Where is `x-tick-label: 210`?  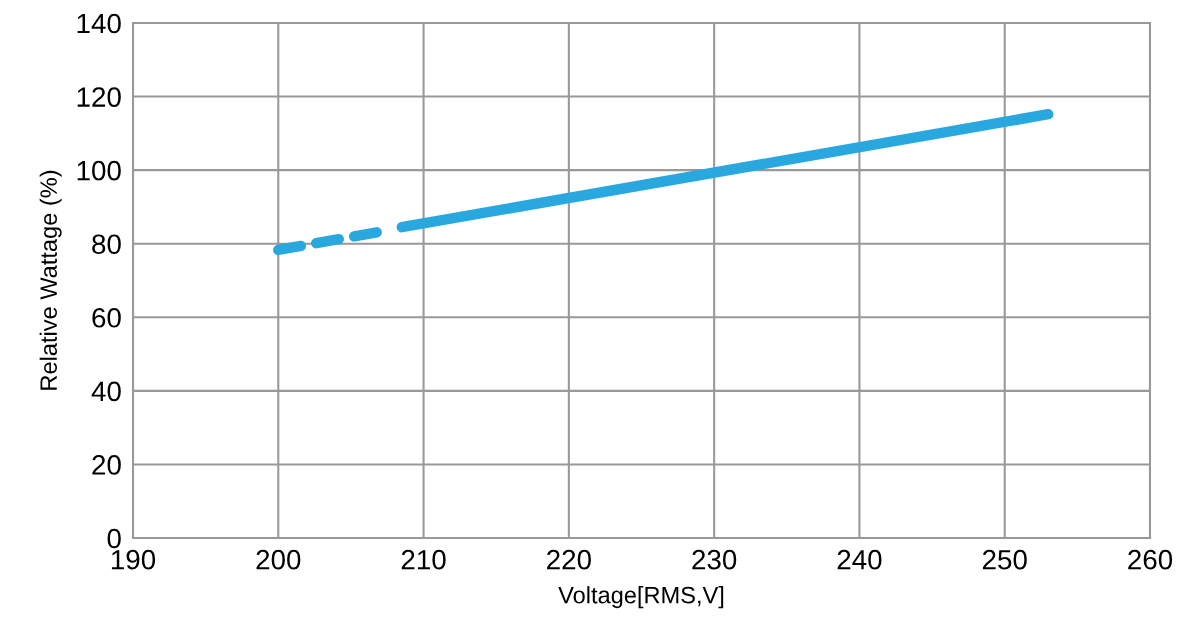 x-tick-label: 210 is located at coordinates (423, 559).